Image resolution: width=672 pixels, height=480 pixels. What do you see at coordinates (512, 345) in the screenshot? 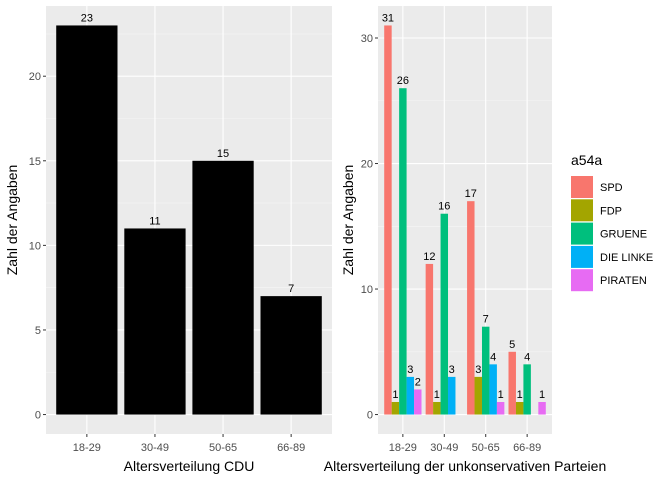
I see `data-label: 5` at bounding box center [512, 345].